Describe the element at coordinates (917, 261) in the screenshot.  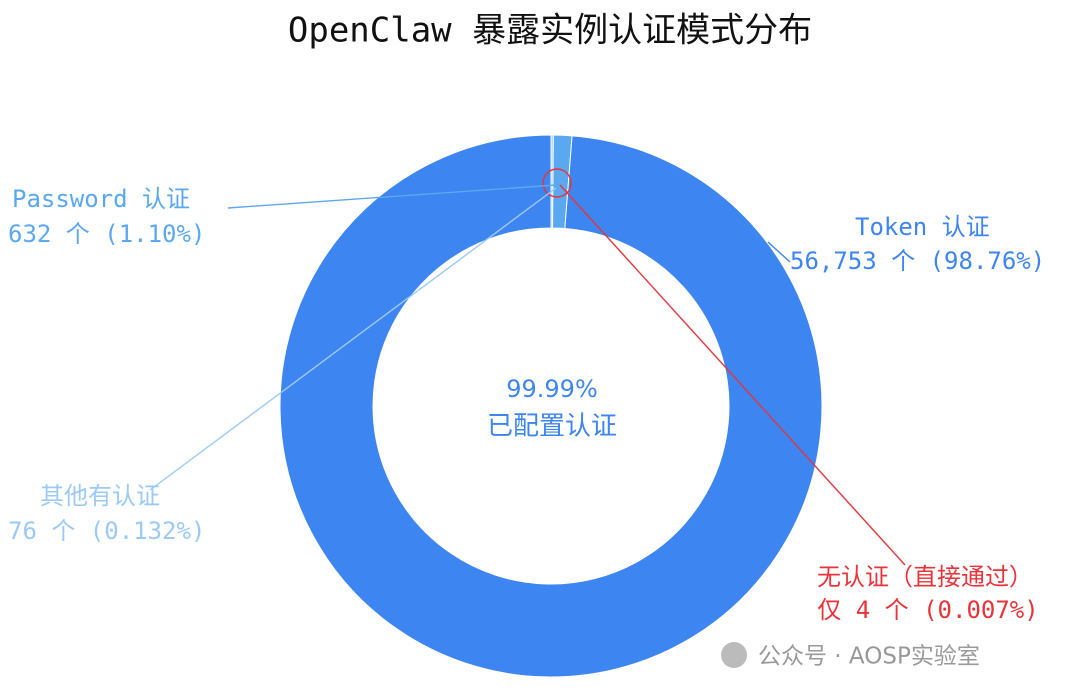
I see `value-label: 56,753 个 (98.76%)` at that location.